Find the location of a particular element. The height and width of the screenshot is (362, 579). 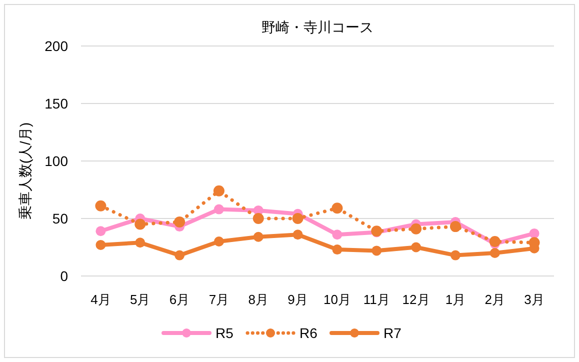

x-tick-label: 9月 is located at coordinates (298, 299).